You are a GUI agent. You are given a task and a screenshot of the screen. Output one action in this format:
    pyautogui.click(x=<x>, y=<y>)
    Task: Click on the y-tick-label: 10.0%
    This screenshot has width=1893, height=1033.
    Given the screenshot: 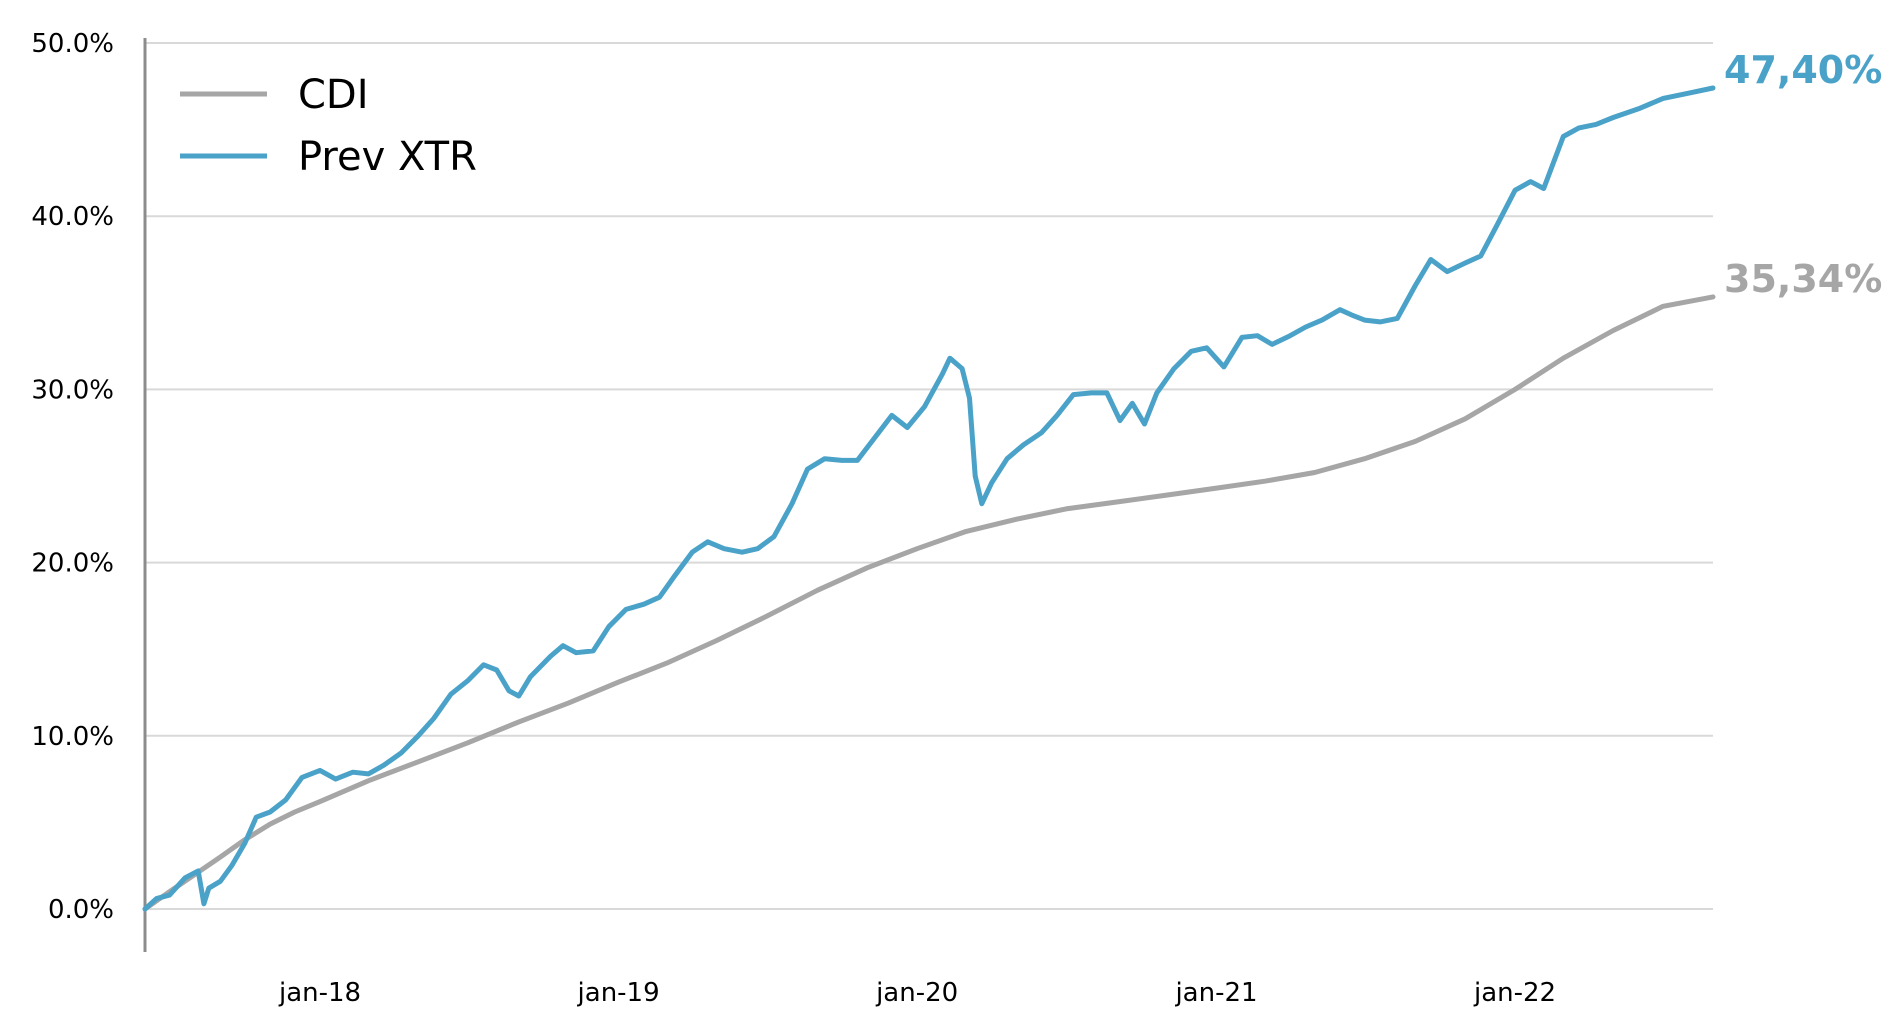 What is the action you would take?
    pyautogui.click(x=72, y=737)
    